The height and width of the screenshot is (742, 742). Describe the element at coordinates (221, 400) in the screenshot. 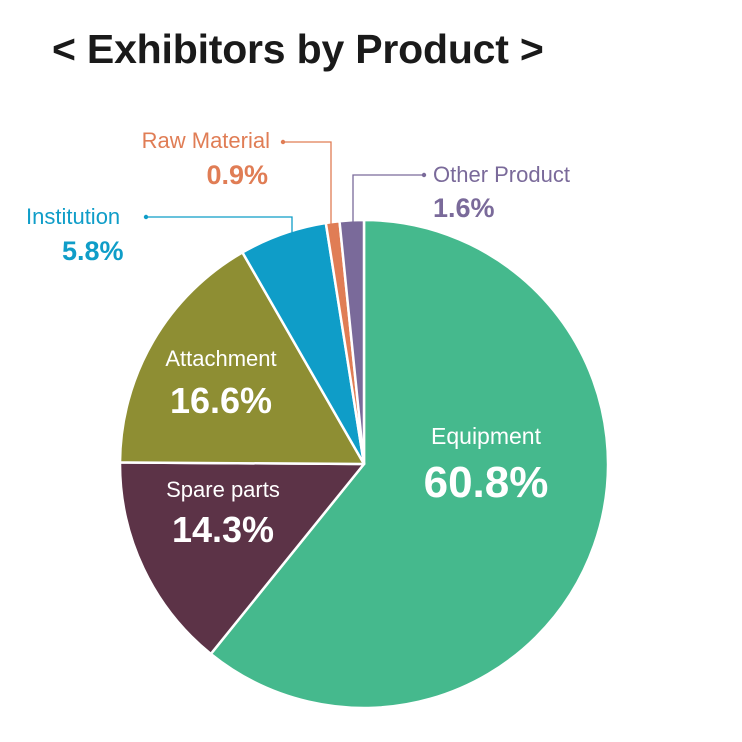

I see `slice-value-attachment: 16.6%` at that location.